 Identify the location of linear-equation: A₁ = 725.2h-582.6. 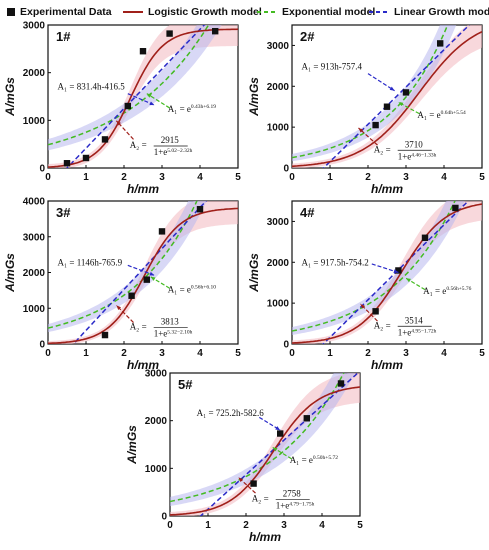
(231, 413).